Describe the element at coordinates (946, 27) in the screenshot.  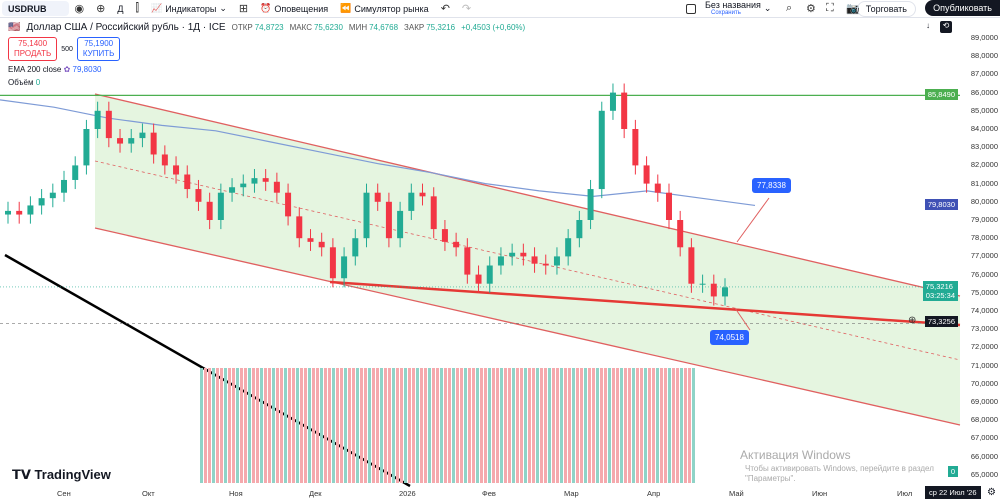
I see `auto-scale-icon: ⟲` at that location.